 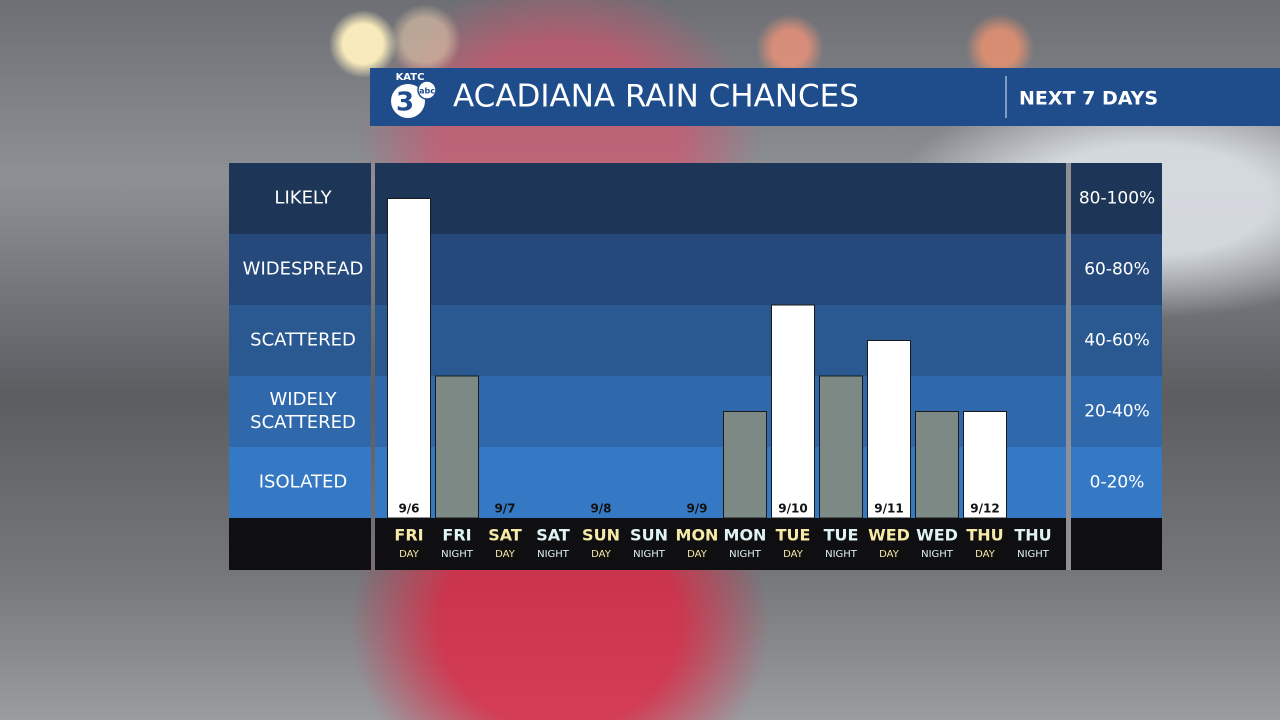 I want to click on date-label: 9/10, so click(x=792, y=509).